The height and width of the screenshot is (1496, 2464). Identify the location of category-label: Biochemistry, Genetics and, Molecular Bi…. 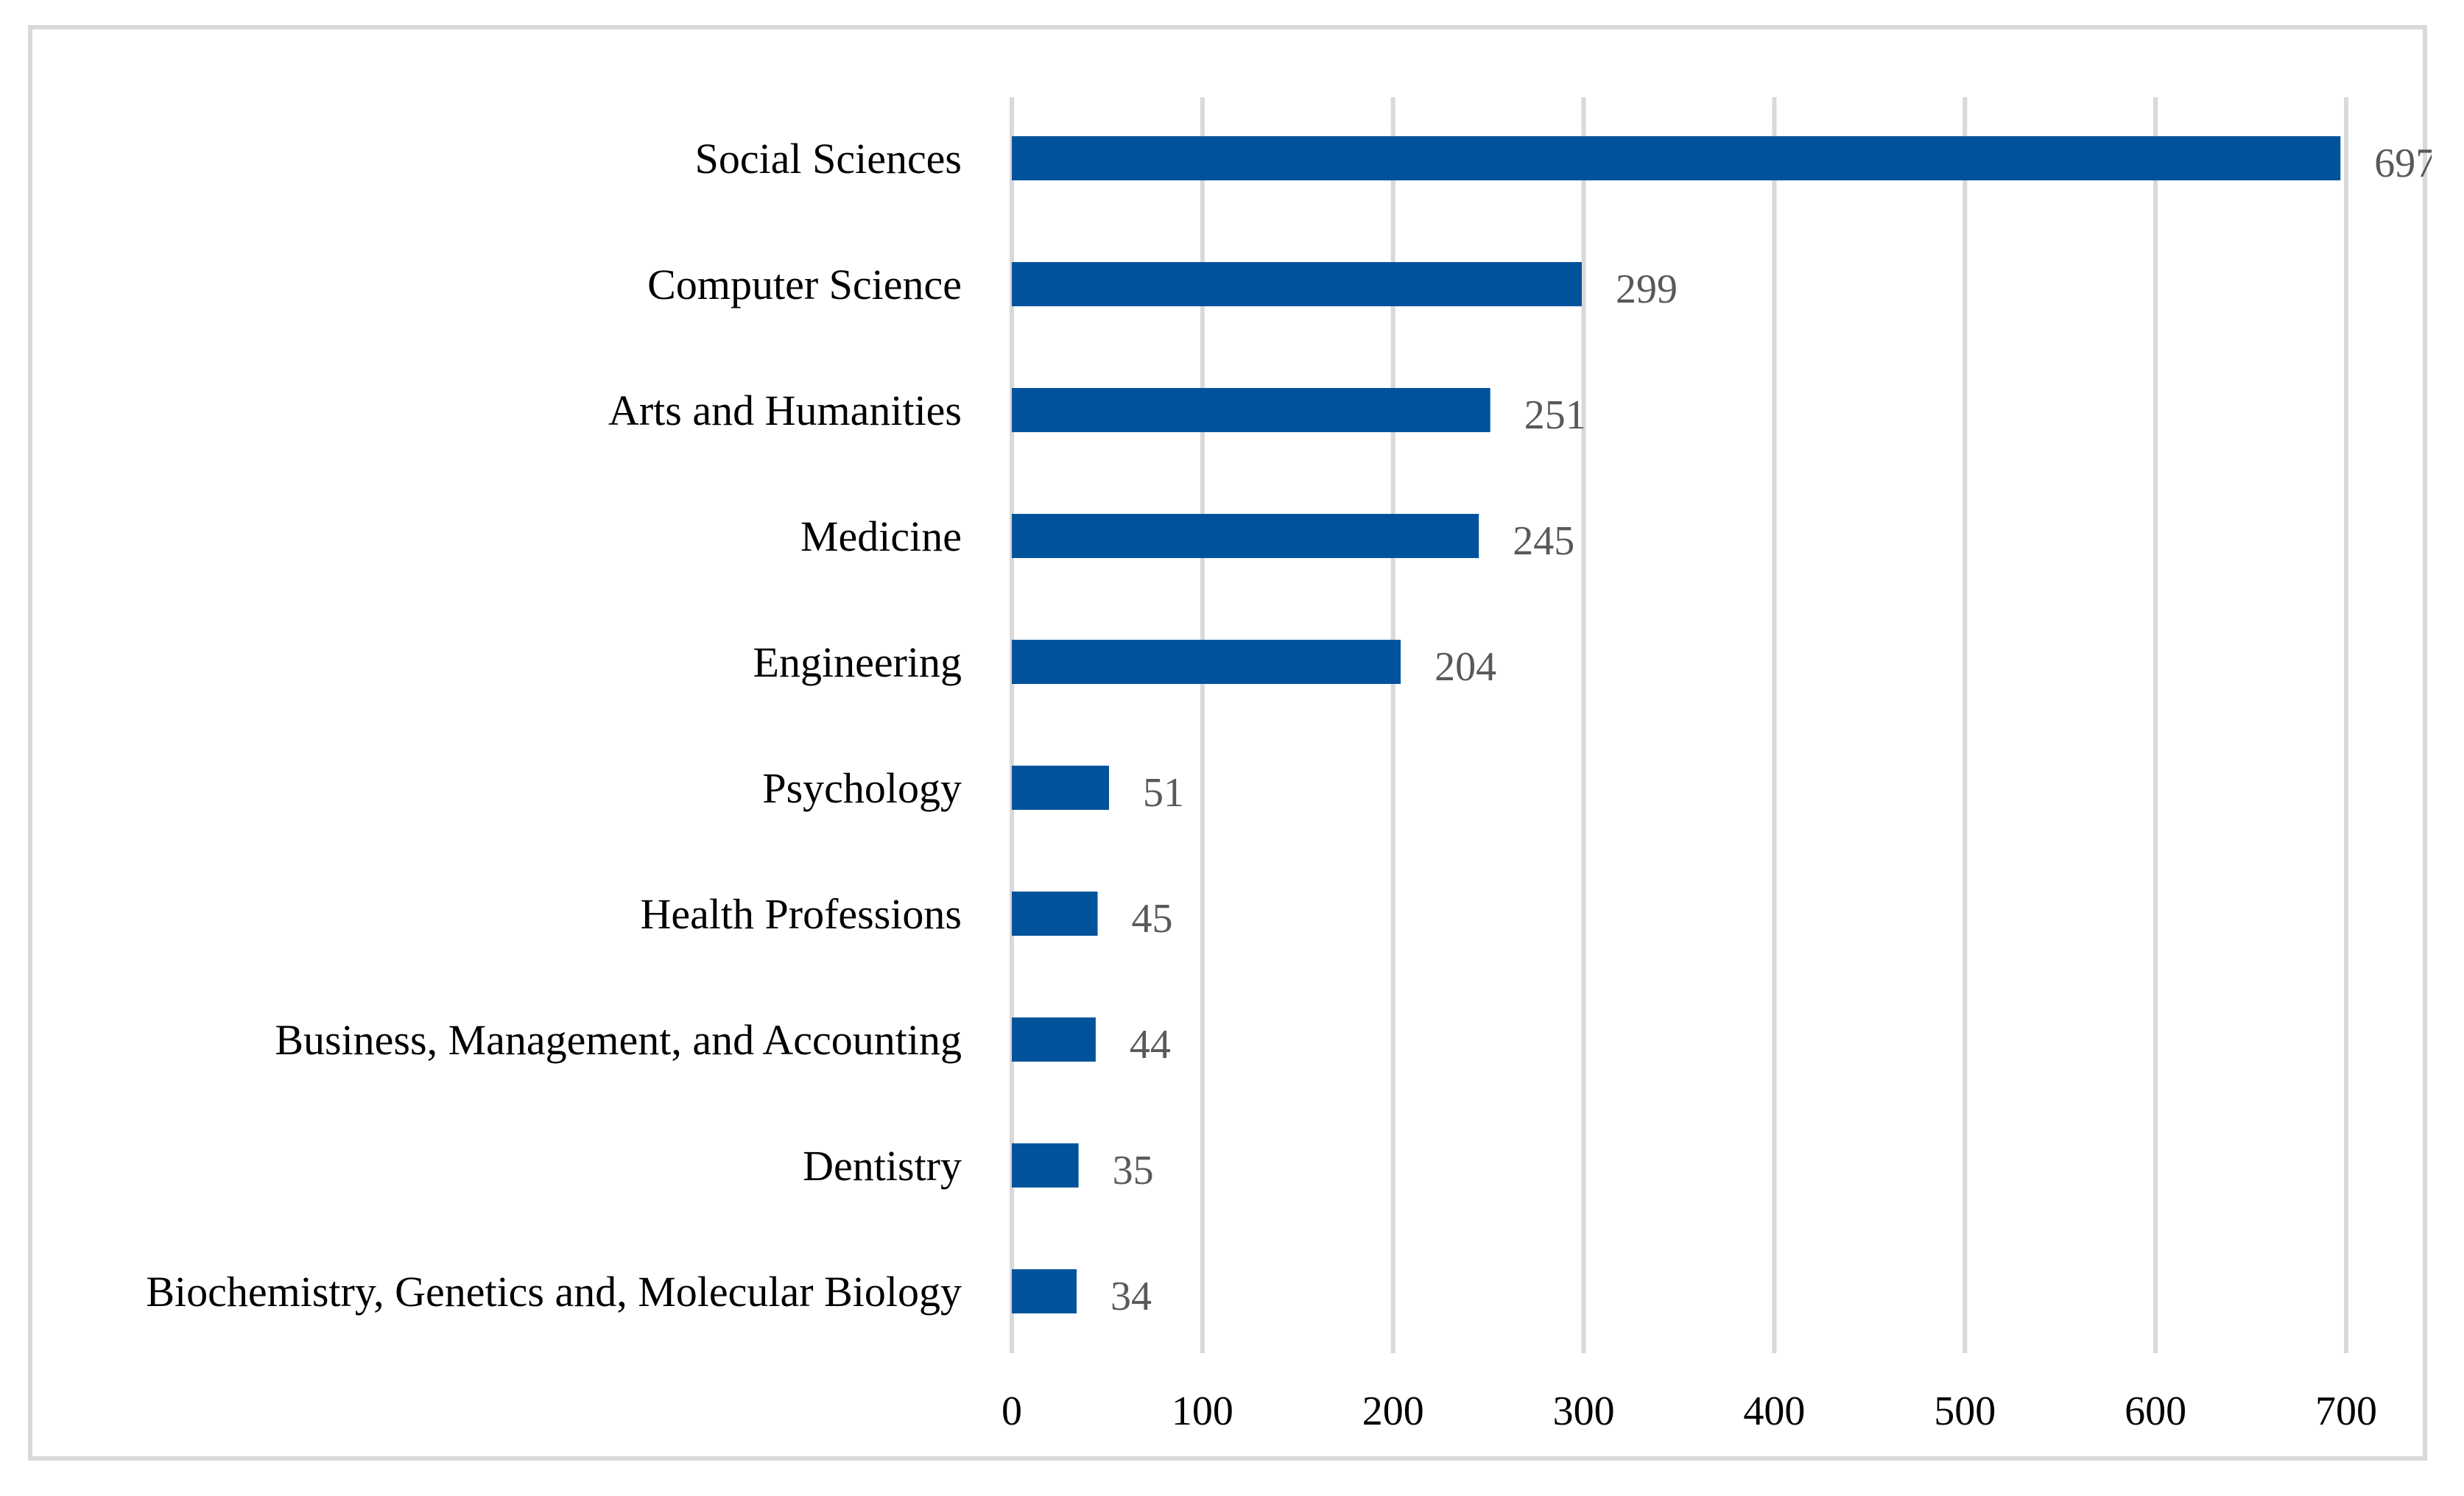
(554, 1292).